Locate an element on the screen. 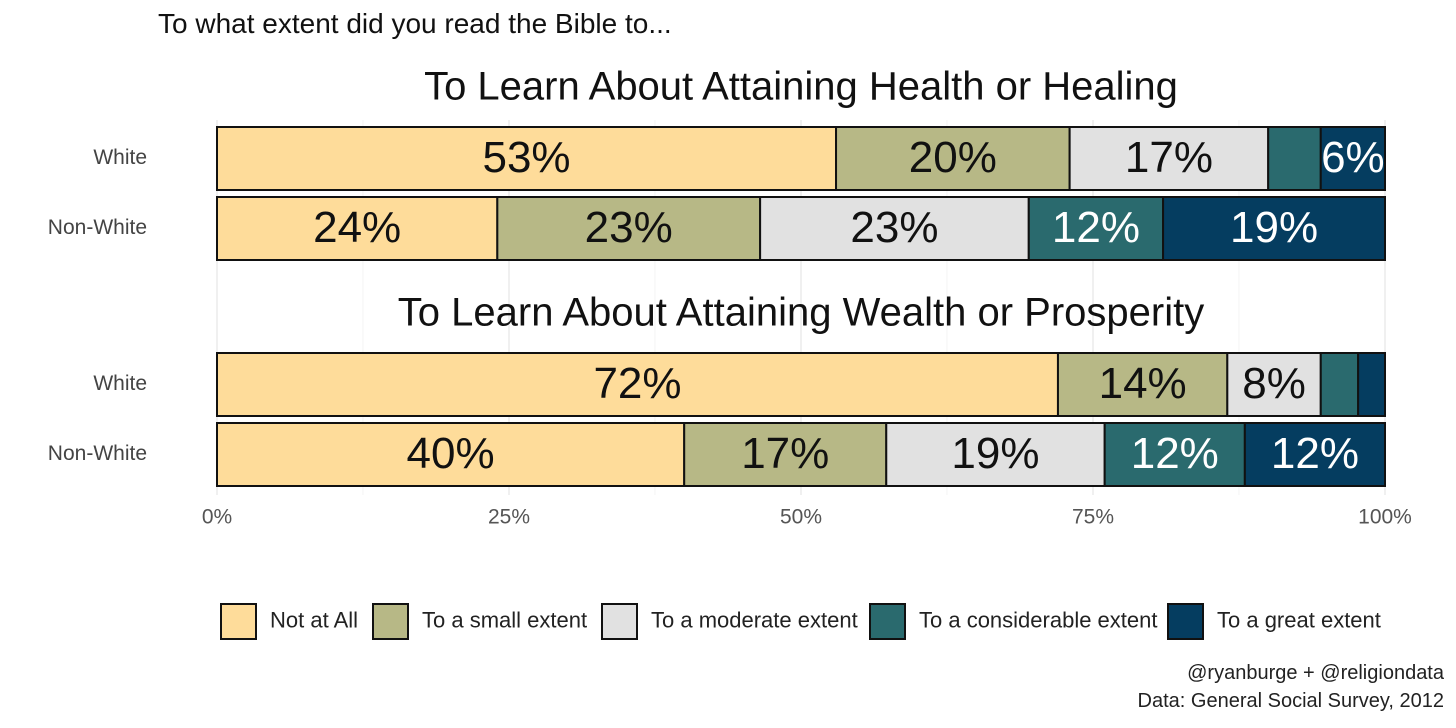 This screenshot has width=1456, height=728. data-label: 8% is located at coordinates (1274, 383).